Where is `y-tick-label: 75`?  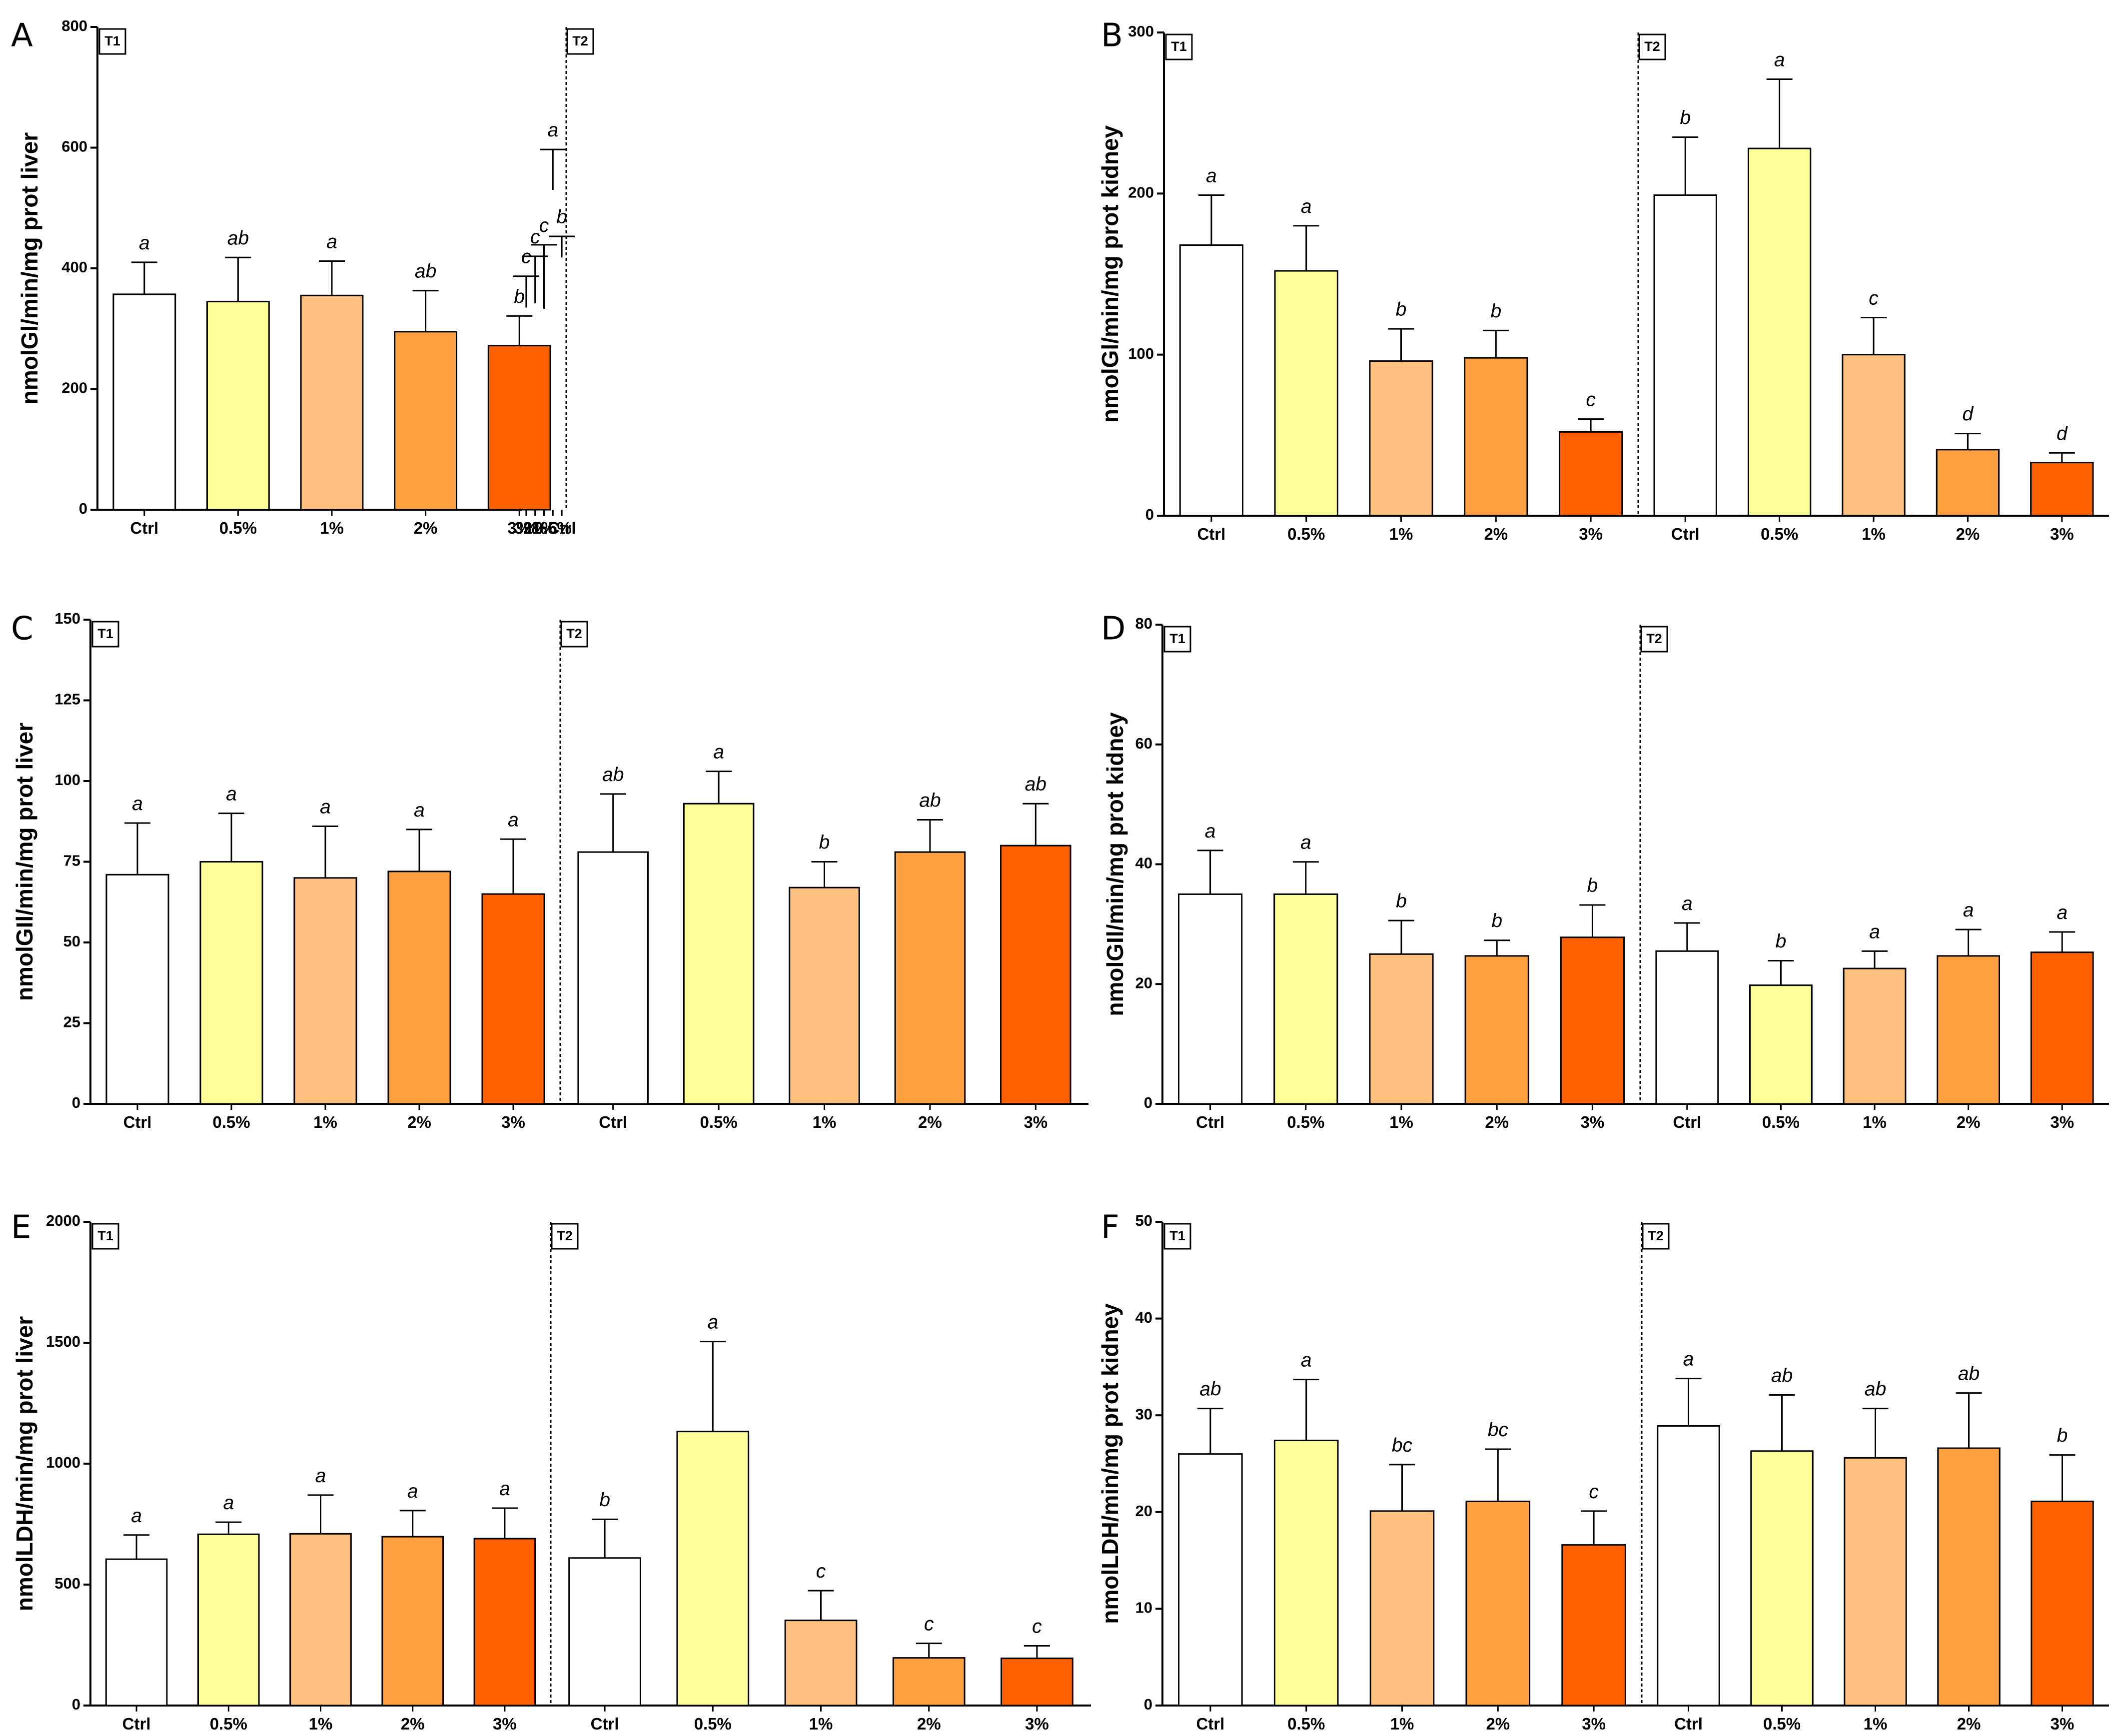
y-tick-label: 75 is located at coordinates (71, 860).